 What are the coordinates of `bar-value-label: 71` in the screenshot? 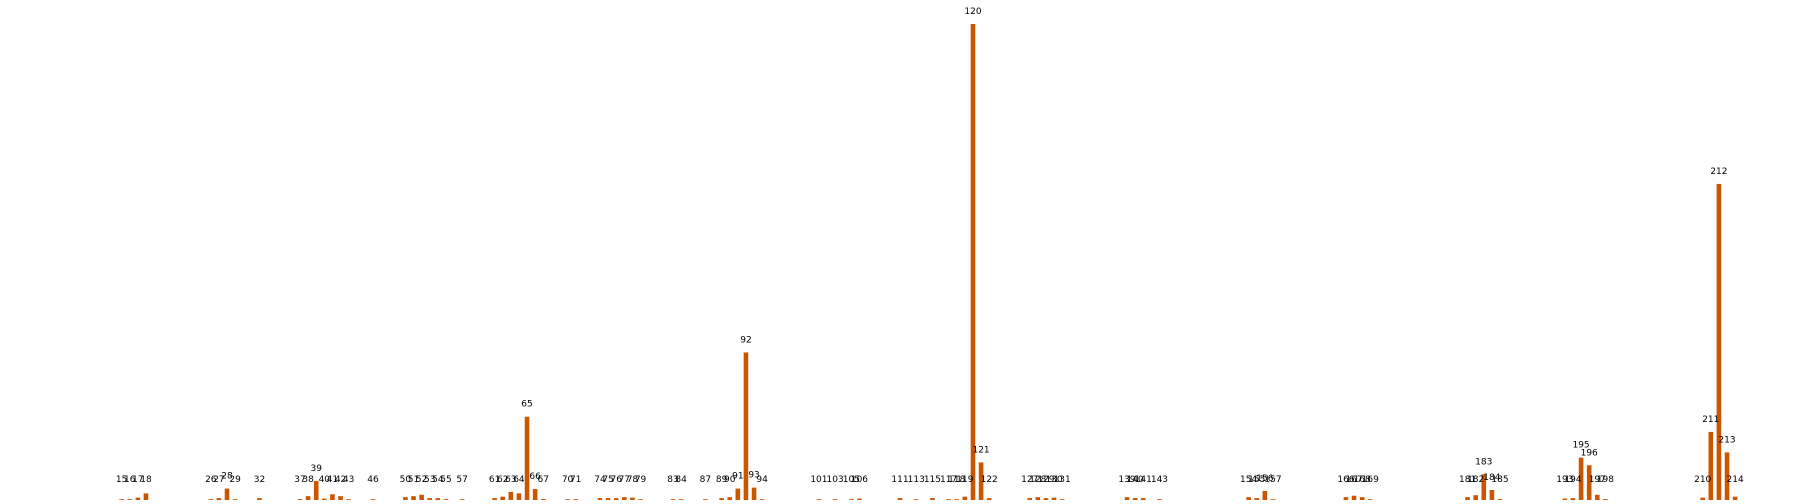 It's located at (575, 480).